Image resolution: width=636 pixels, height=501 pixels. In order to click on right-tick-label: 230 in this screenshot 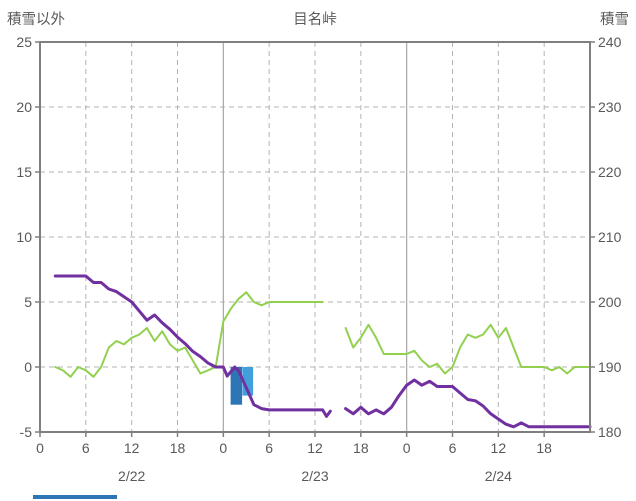, I will do `click(610, 107)`.